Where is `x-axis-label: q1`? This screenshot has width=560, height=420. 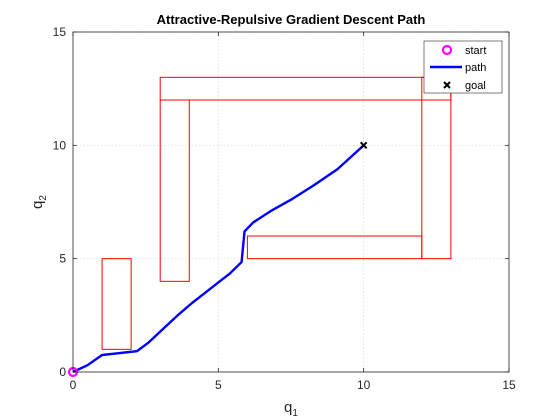 x-axis-label: q1 is located at coordinates (291, 409).